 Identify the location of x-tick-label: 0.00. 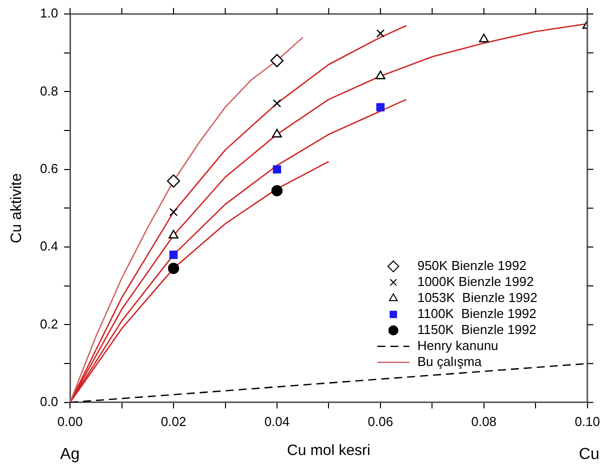
(70, 421).